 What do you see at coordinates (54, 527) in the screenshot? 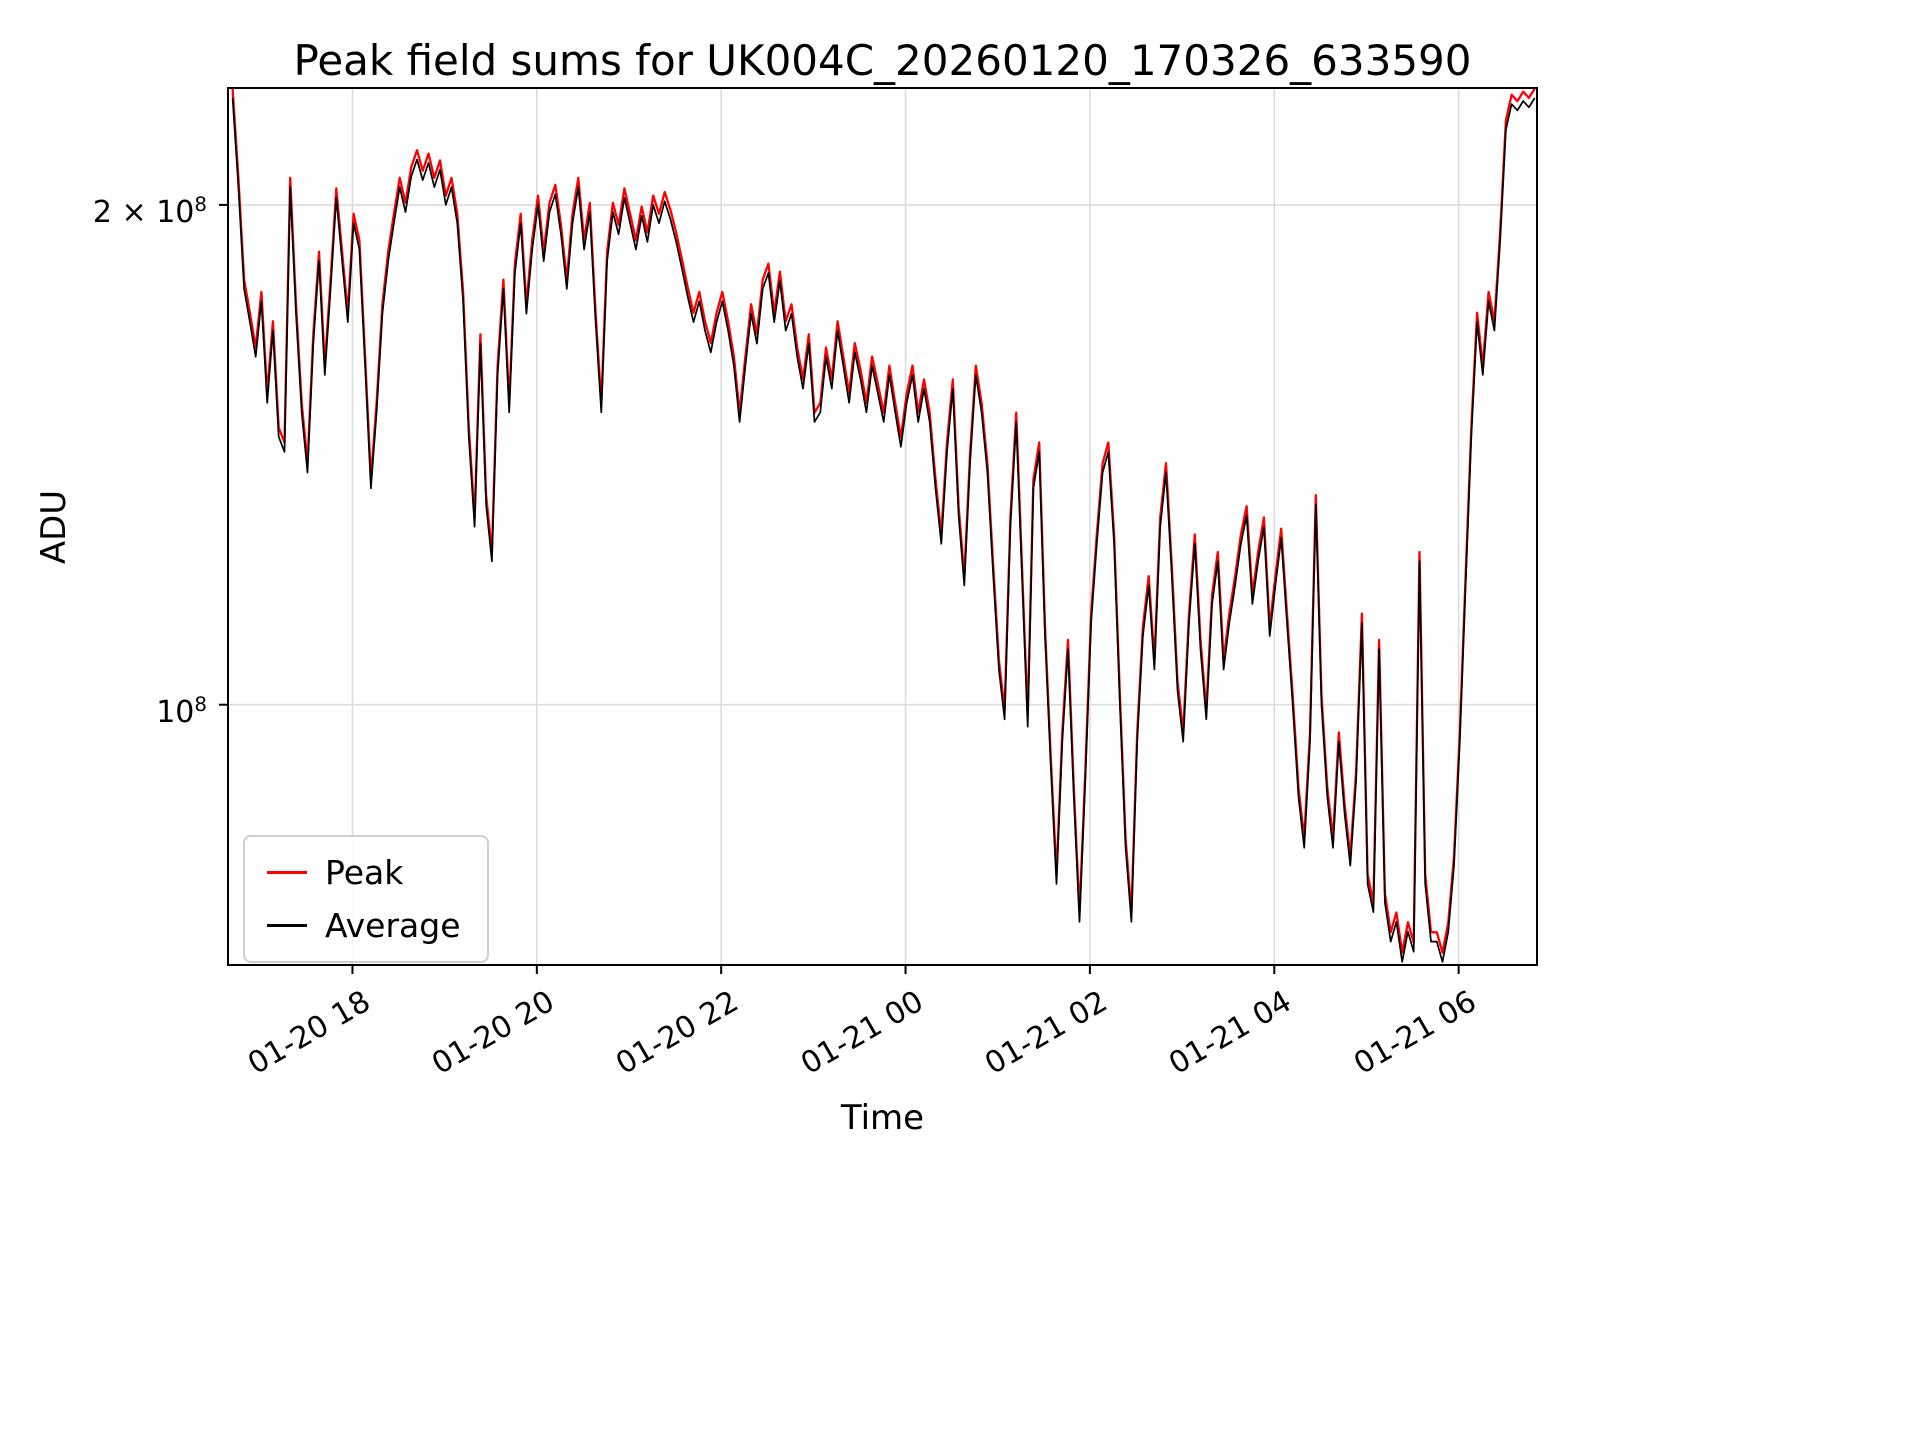
I see `y-axis-label: ADU` at bounding box center [54, 527].